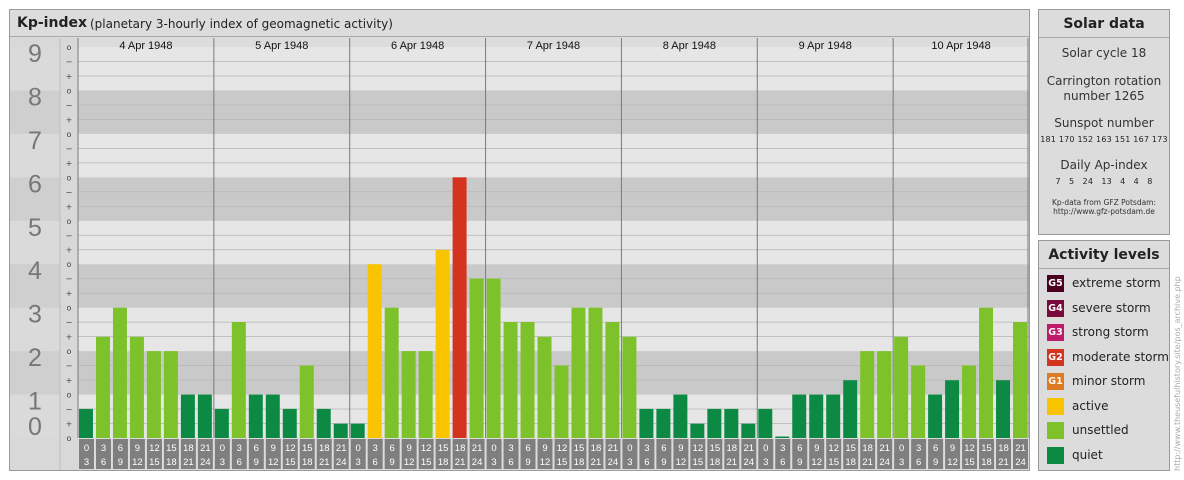 Image resolution: width=1184 pixels, height=480 pixels. What do you see at coordinates (35, 271) in the screenshot?
I see `y-axis-label: 4` at bounding box center [35, 271].